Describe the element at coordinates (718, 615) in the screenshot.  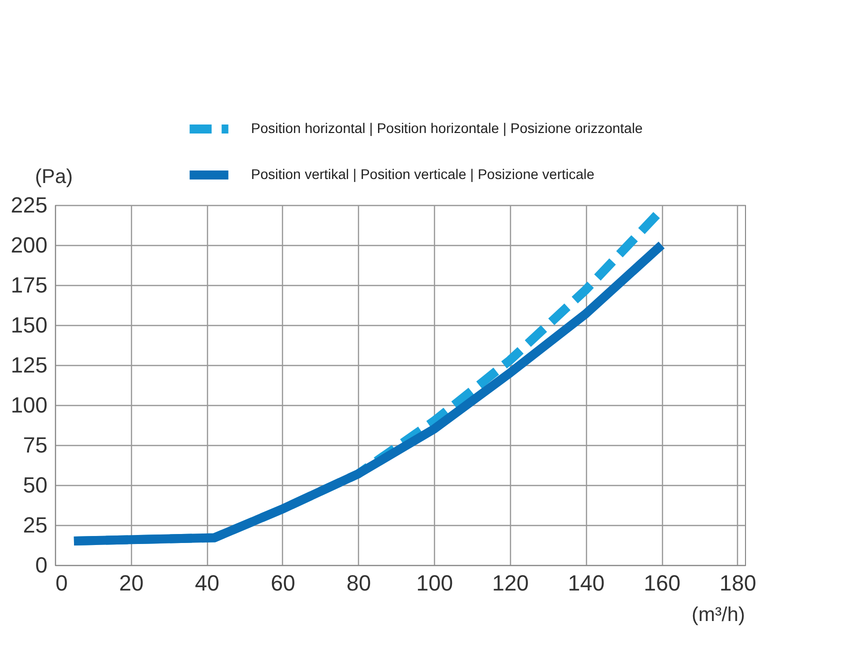
I see `x-axis-title: (m³/h)` at that location.